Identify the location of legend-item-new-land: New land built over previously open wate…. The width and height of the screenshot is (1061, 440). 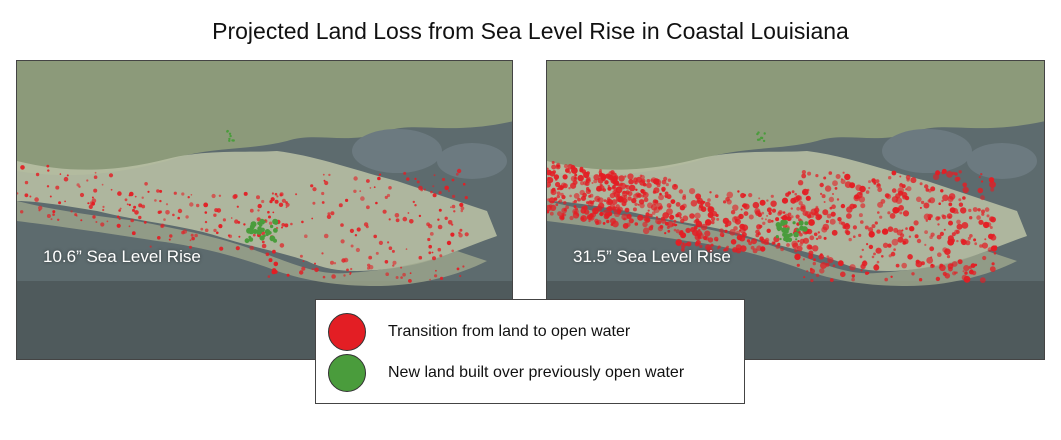
(506, 373).